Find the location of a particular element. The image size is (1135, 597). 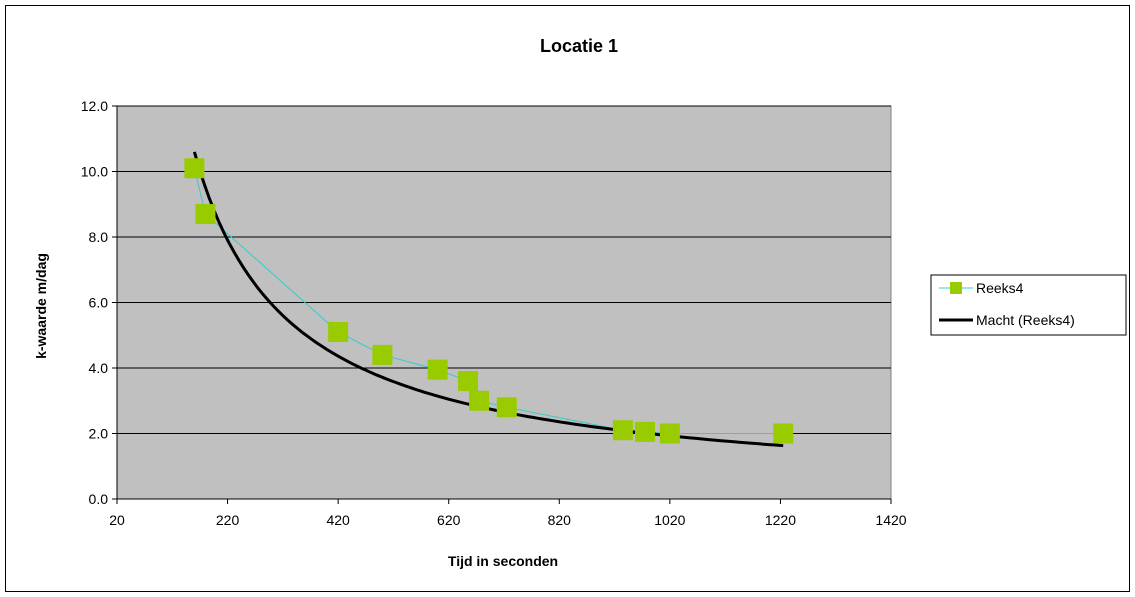

y-tick-label: 4.0 is located at coordinates (99, 368).